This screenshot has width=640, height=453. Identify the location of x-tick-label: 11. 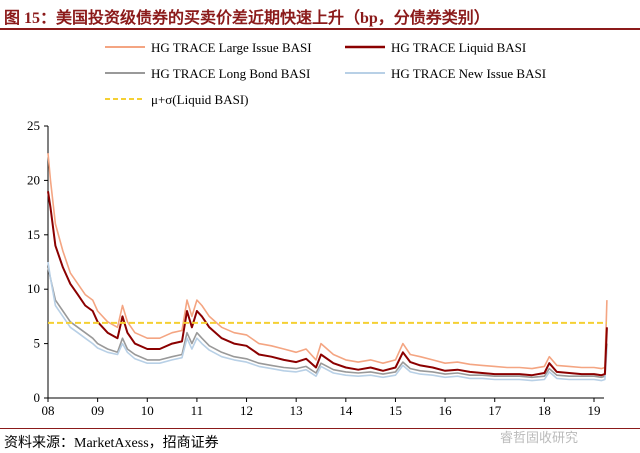
(197, 410).